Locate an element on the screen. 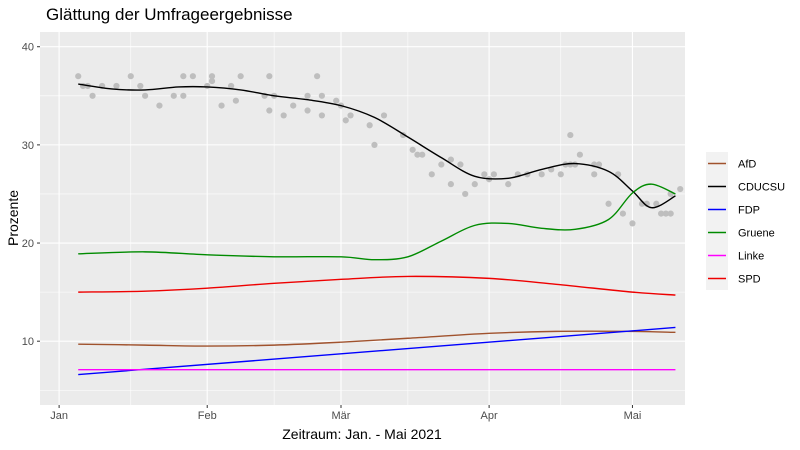 This screenshot has width=800, height=450. x-tick-label: Mai is located at coordinates (633, 416).